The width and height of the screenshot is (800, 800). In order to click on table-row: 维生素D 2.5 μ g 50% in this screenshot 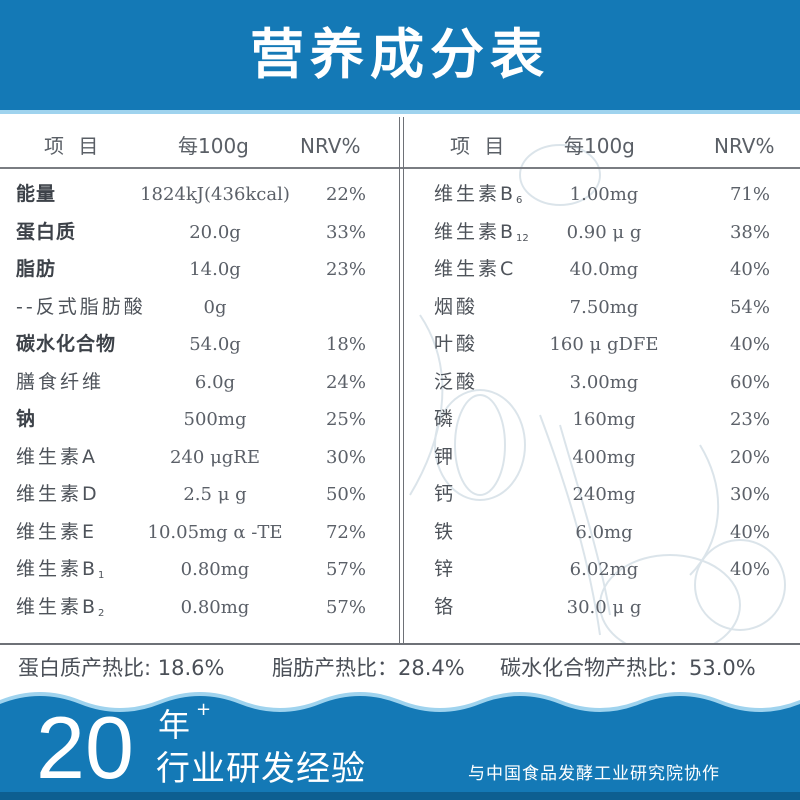, I will do `click(200, 495)`.